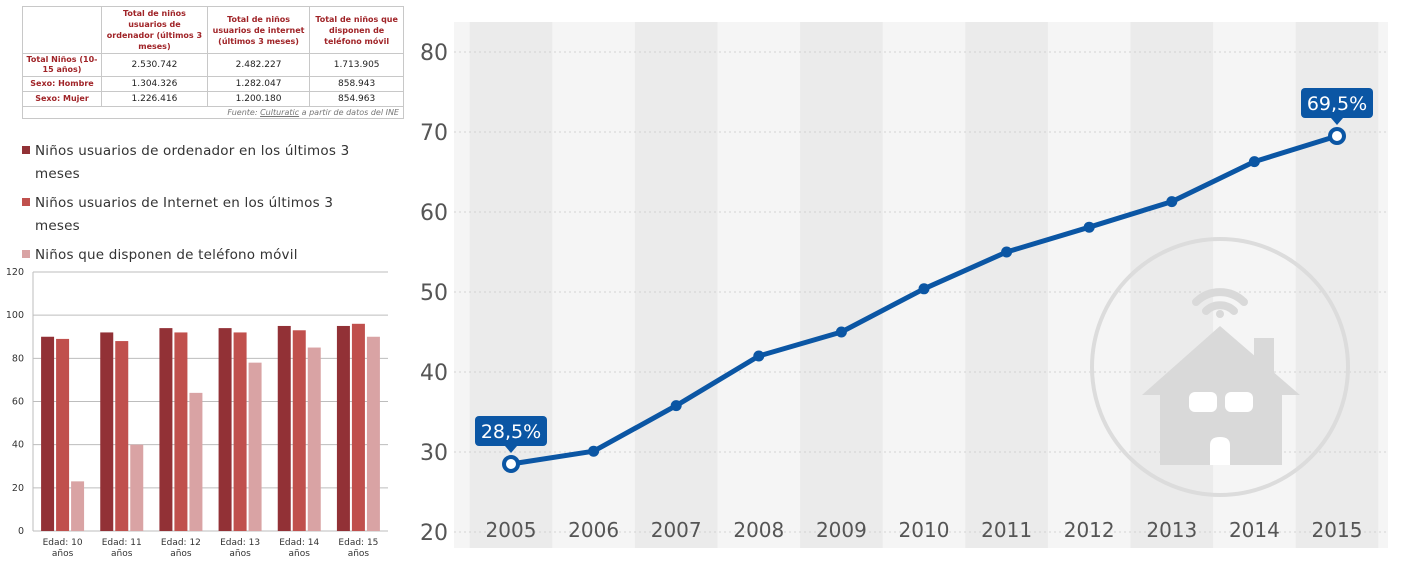 The width and height of the screenshot is (1402, 561). I want to click on x-tick-label: Edad: 10, so click(63, 543).